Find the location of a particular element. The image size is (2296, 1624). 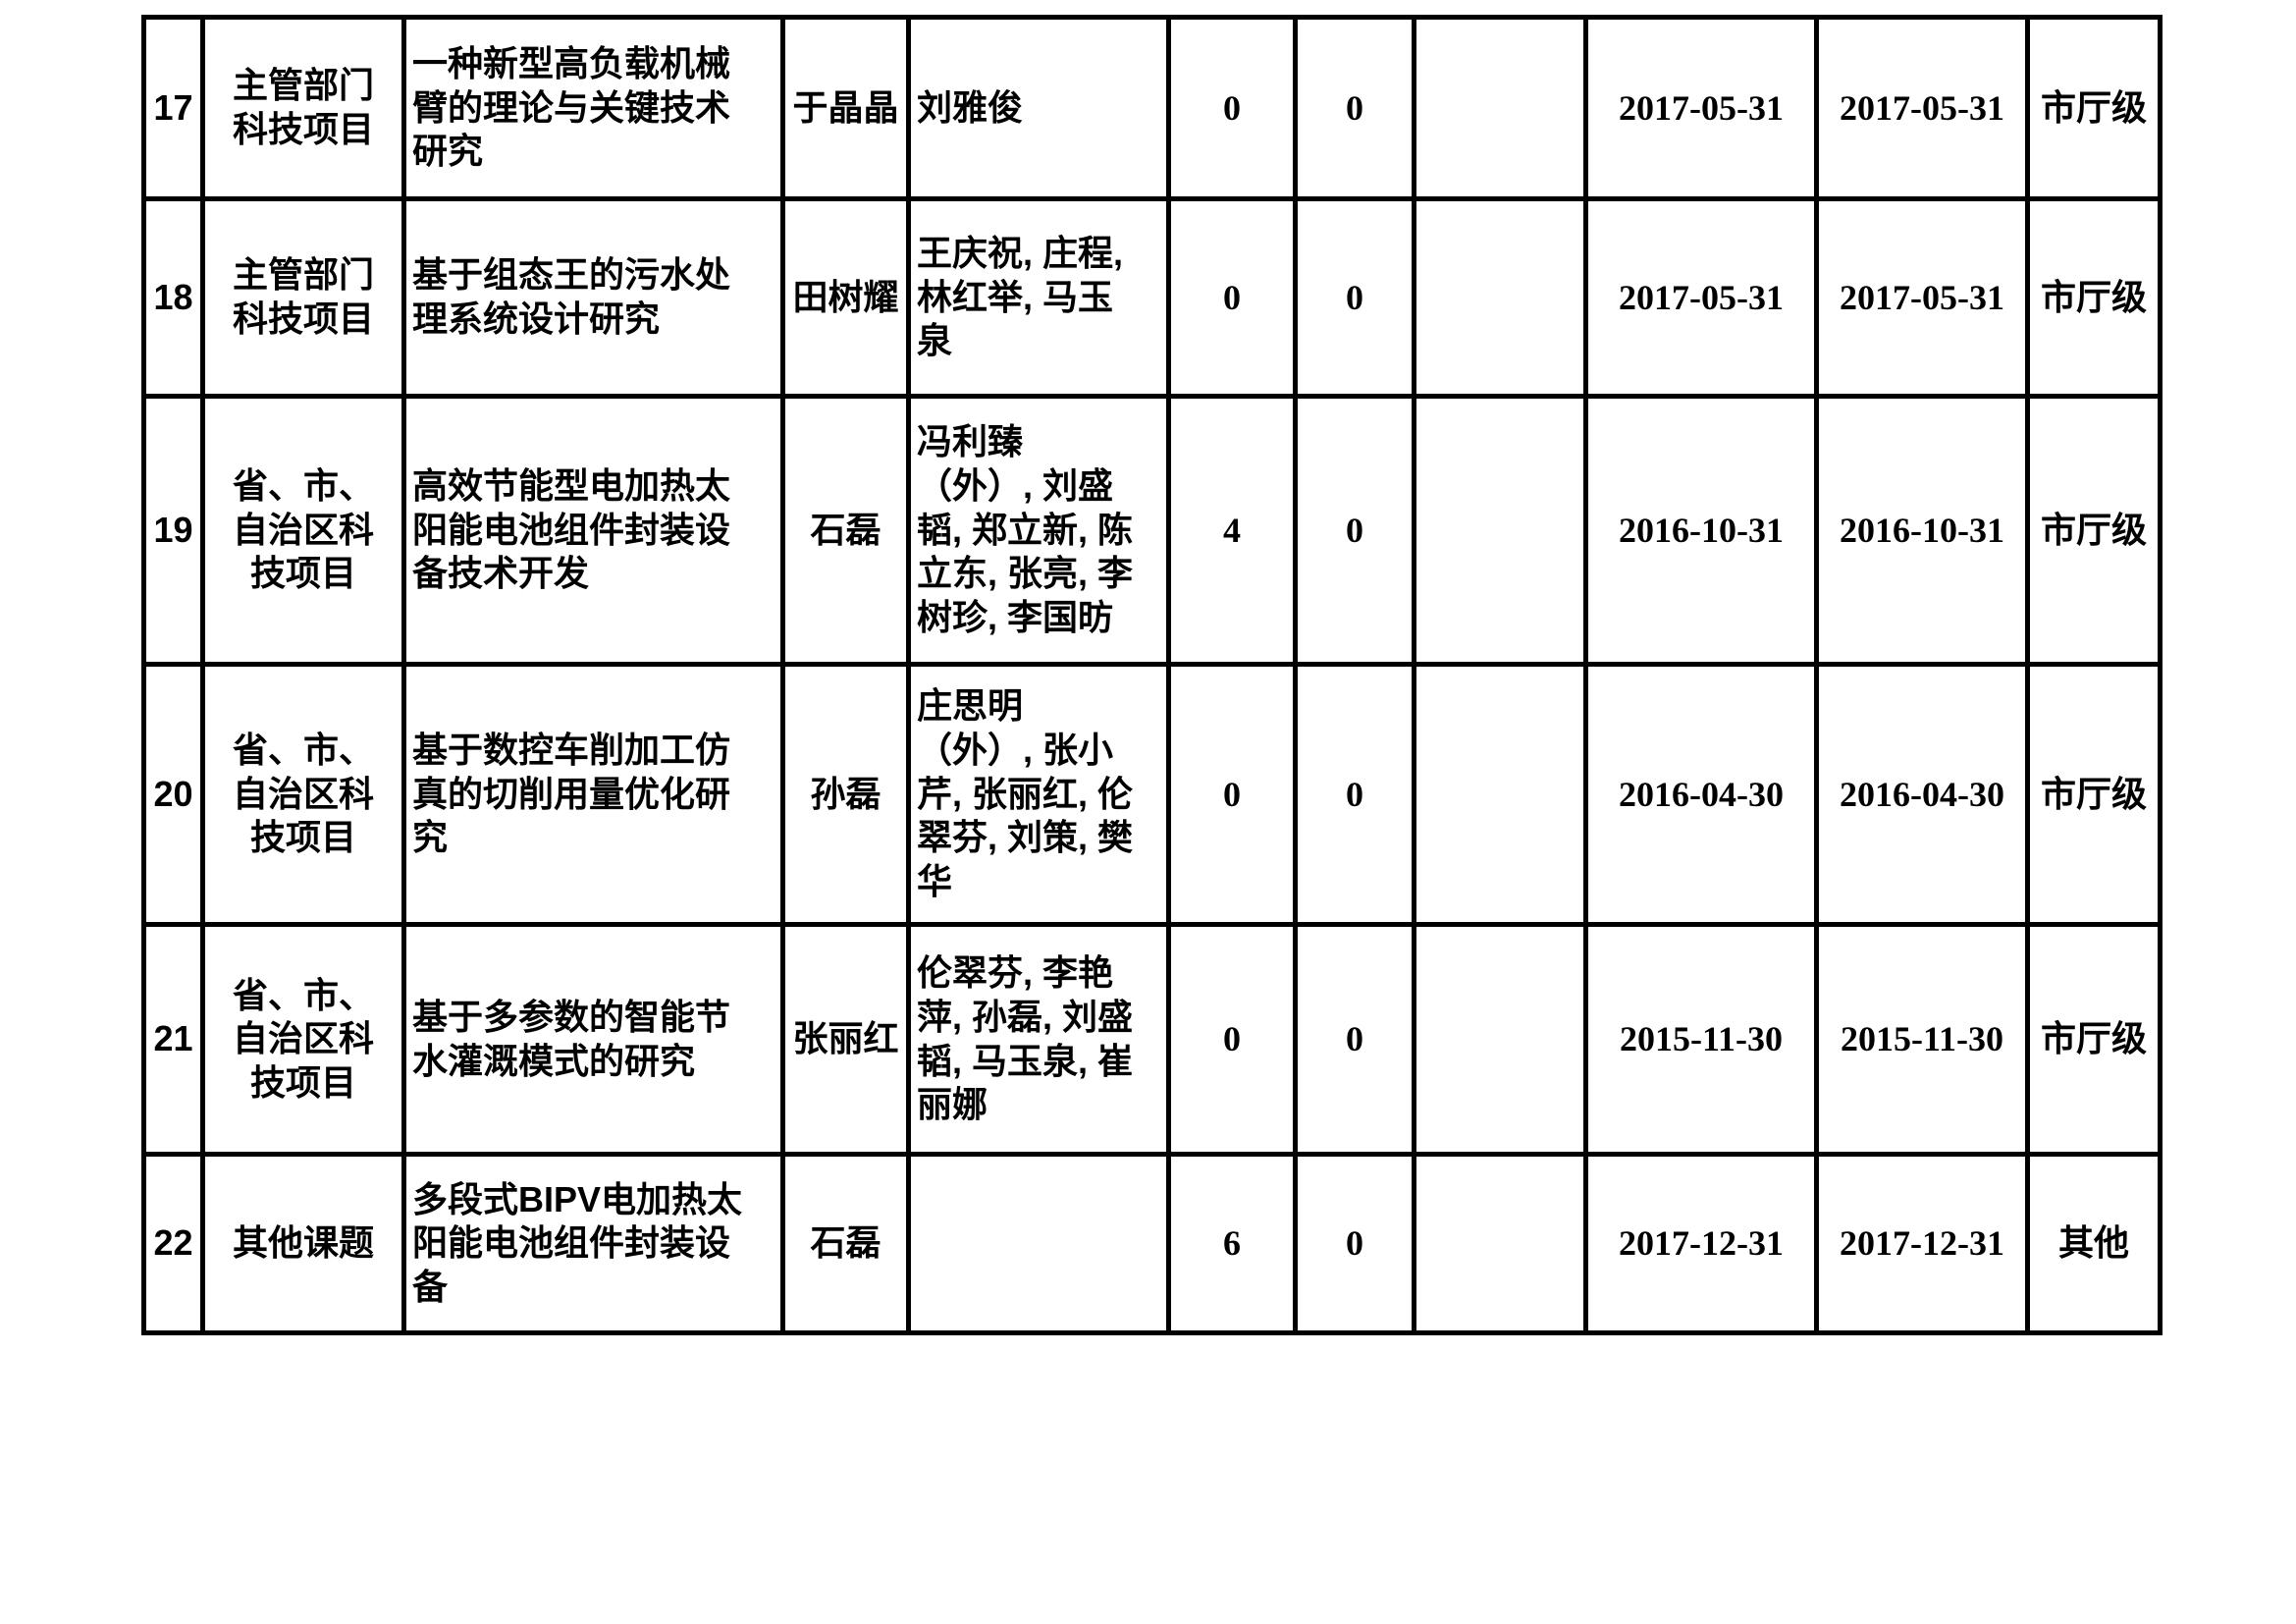

cell-project-title: 基于组态王的污水处 理系统设计研究 is located at coordinates (593, 297).